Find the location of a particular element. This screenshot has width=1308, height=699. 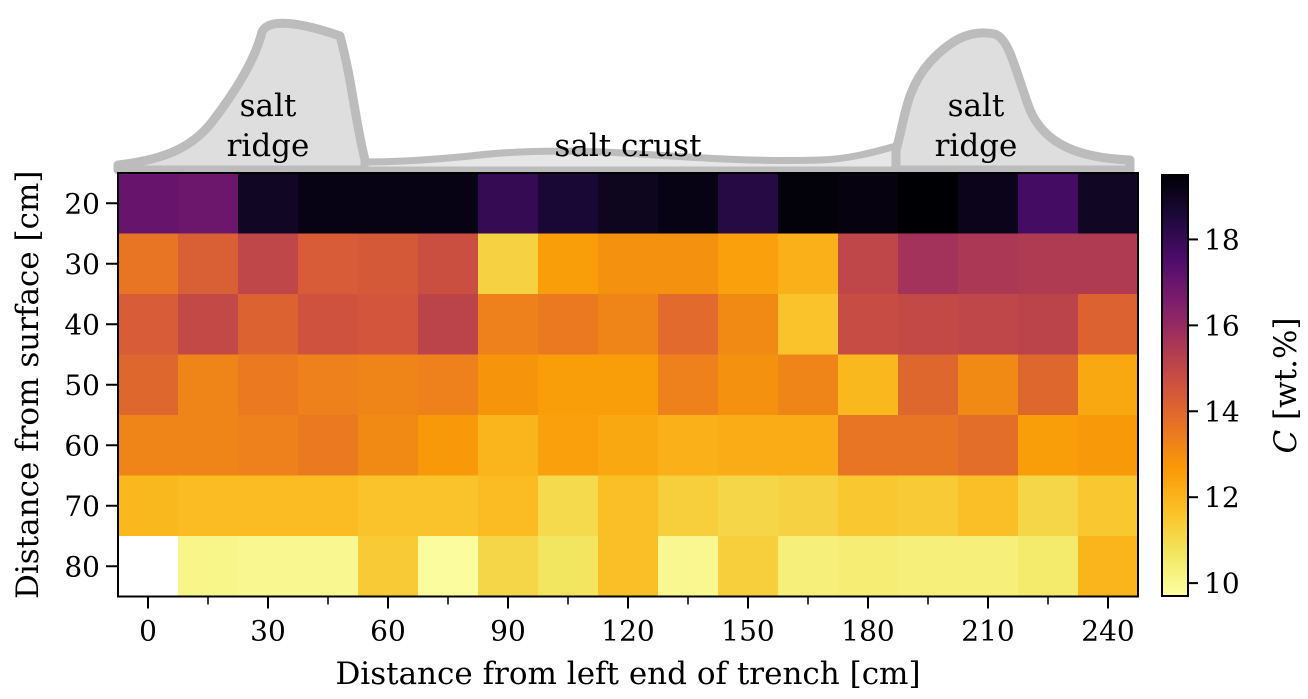

colorbar-tick-label: 14 is located at coordinates (1222, 411).